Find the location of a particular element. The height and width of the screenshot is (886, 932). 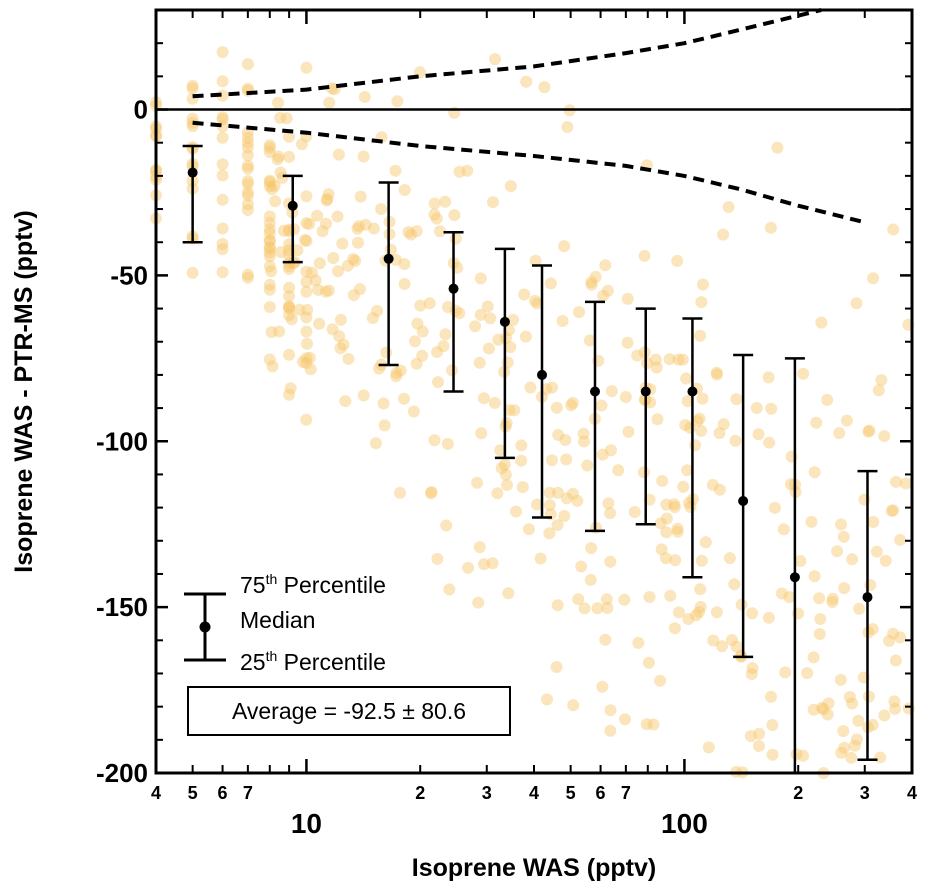

x-minor-tick-label: 2 is located at coordinates (798, 793).